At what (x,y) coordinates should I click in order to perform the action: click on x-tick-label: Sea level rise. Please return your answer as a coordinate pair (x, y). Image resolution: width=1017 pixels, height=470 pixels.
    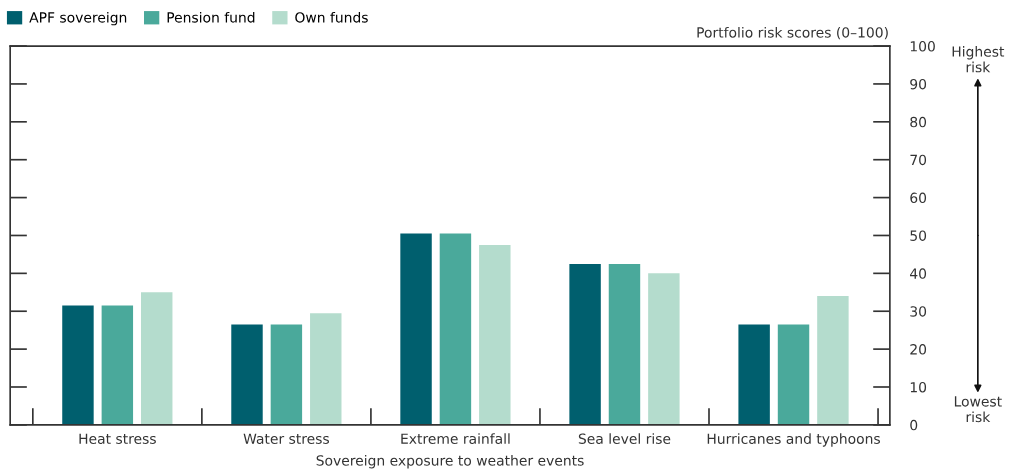
    Looking at the image, I should click on (624, 438).